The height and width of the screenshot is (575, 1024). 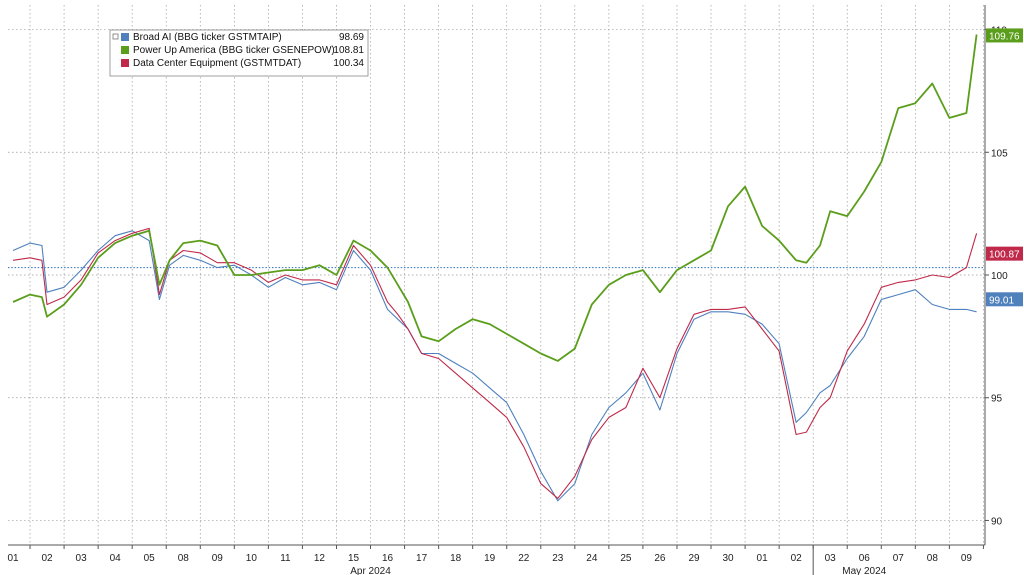 I want to click on x-tick-label: 16, so click(x=388, y=558).